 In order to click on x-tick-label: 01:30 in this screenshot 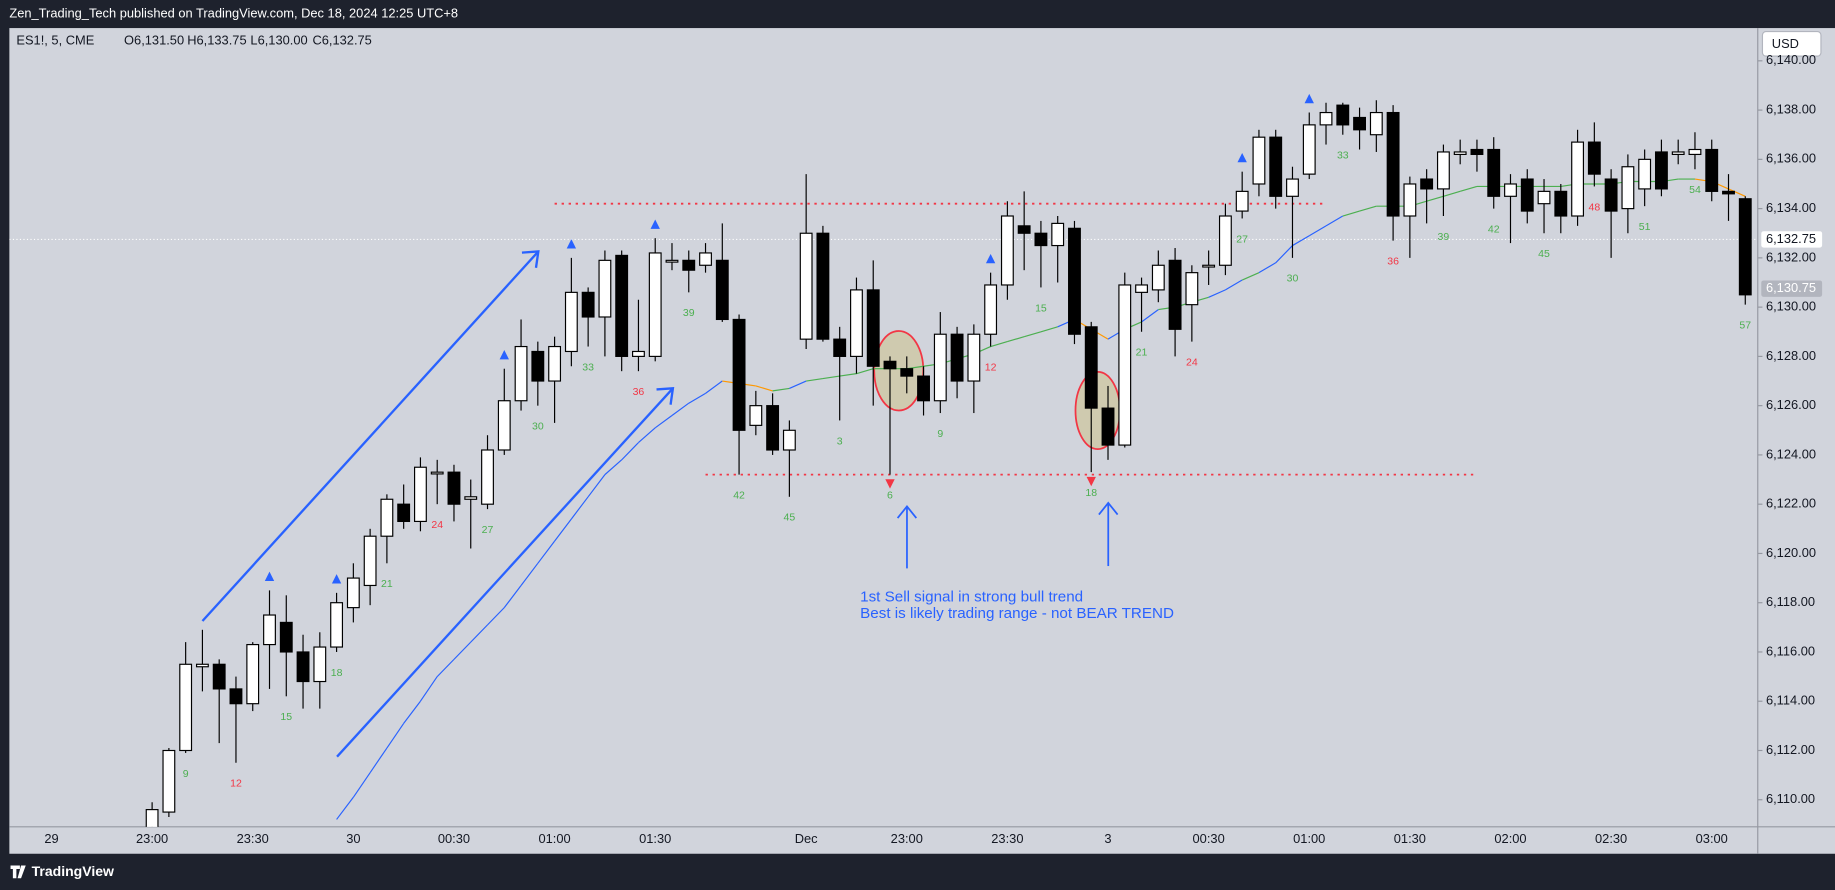, I will do `click(1410, 838)`.